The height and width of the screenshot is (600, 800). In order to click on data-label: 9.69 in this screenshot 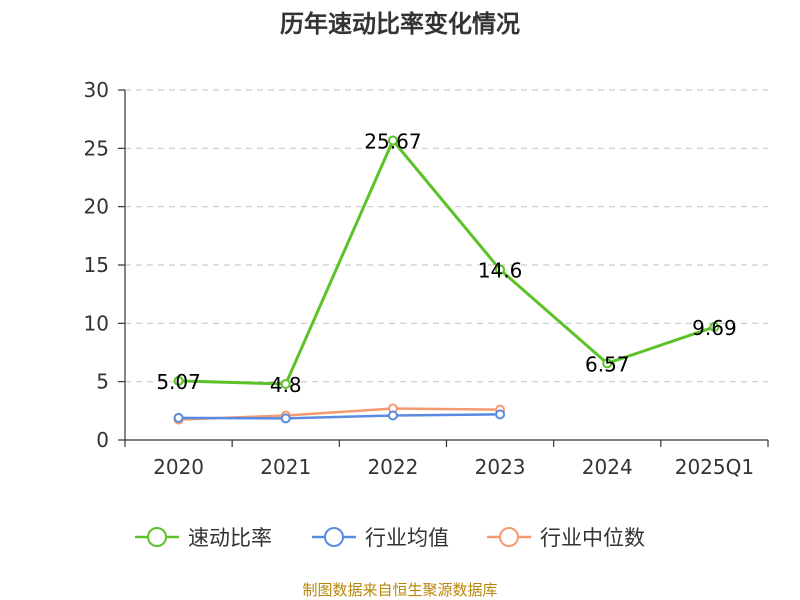, I will do `click(714, 328)`.